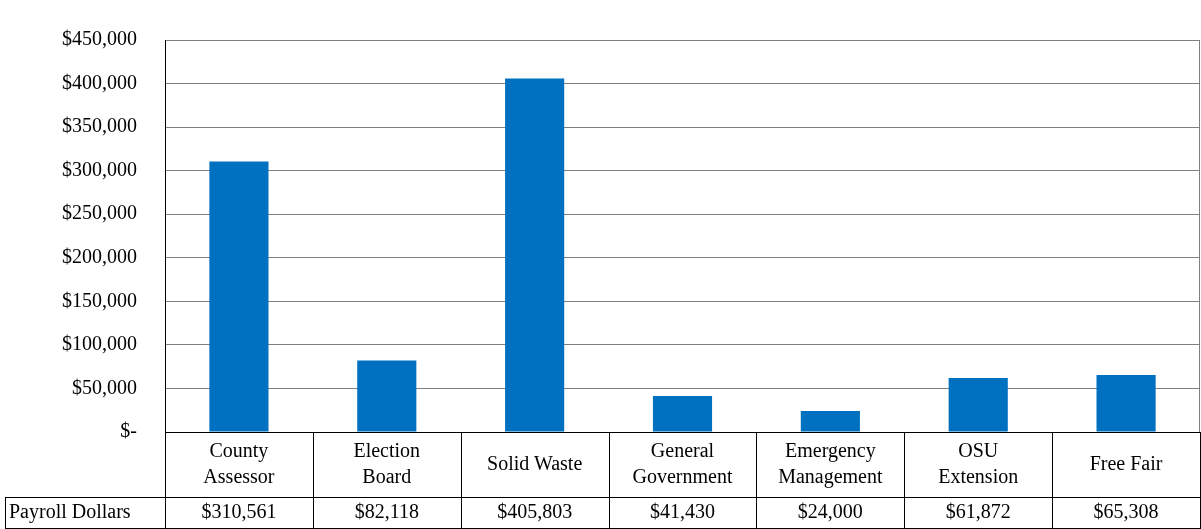 The width and height of the screenshot is (1201, 529). What do you see at coordinates (239, 511) in the screenshot?
I see `data-label: $310,561` at bounding box center [239, 511].